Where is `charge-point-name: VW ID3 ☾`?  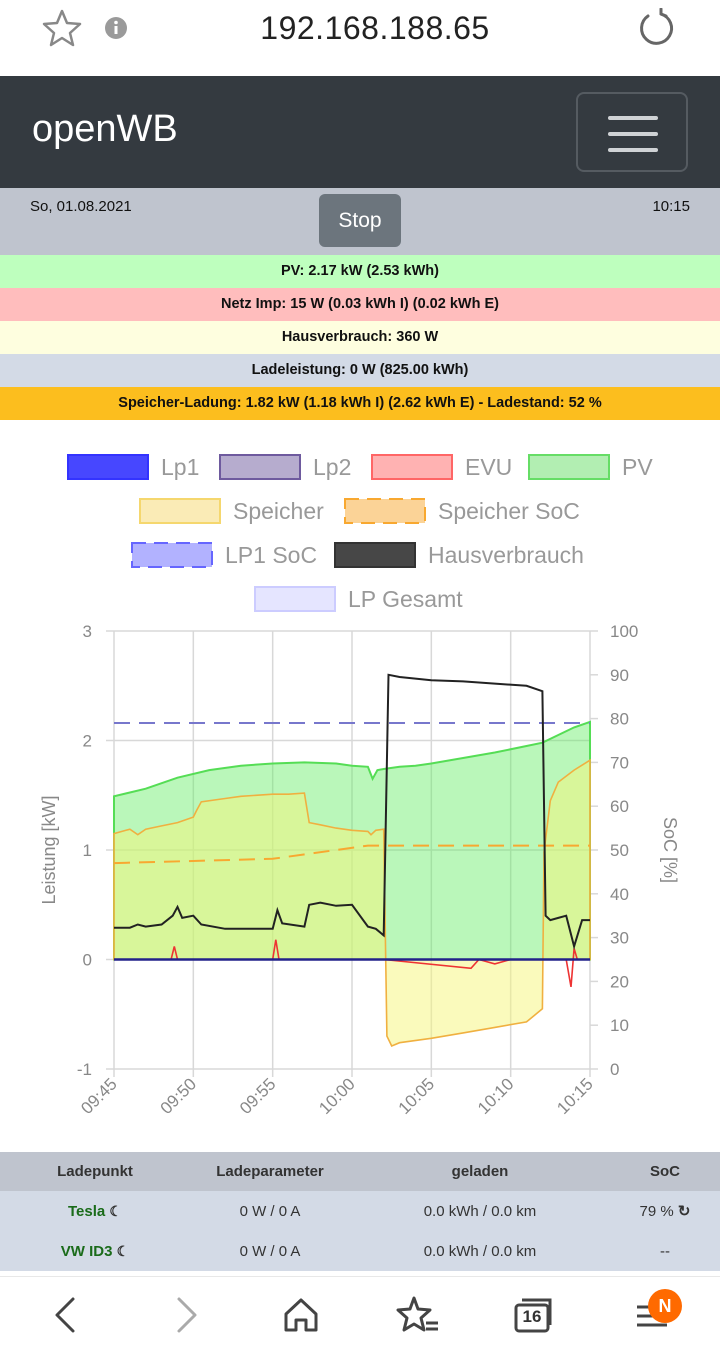
charge-point-name: VW ID3 ☾ is located at coordinates (95, 1251).